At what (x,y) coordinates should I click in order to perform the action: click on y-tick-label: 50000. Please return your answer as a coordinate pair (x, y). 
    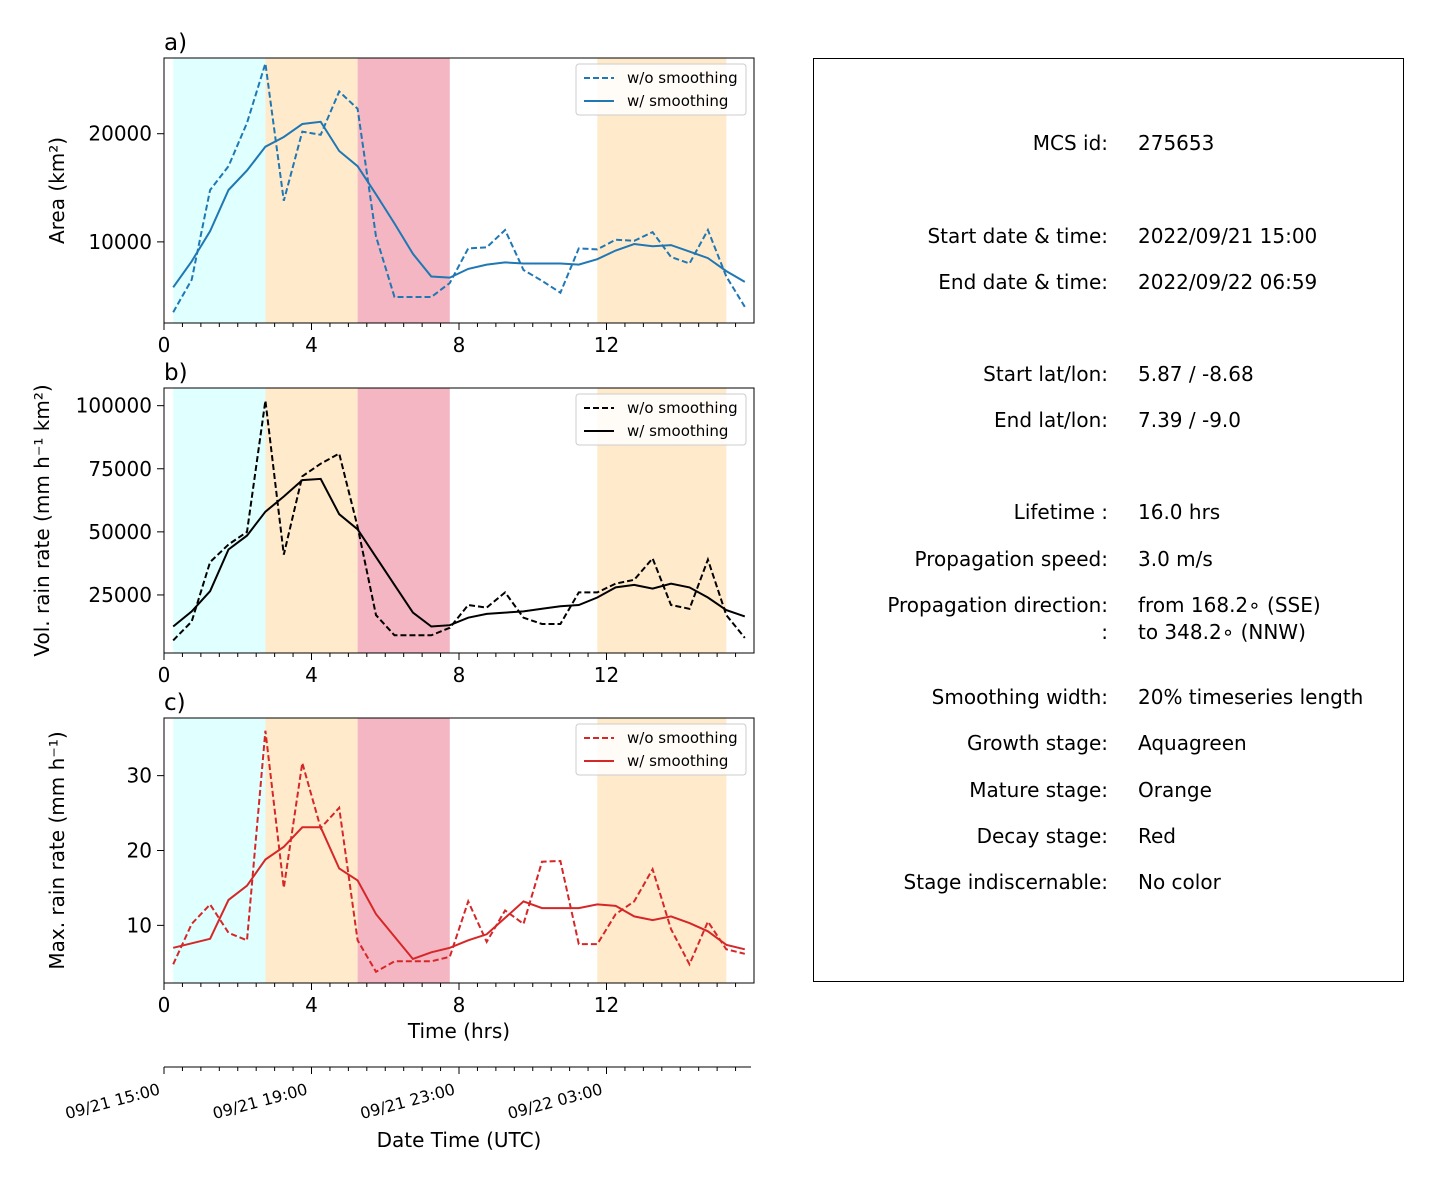
    Looking at the image, I should click on (120, 532).